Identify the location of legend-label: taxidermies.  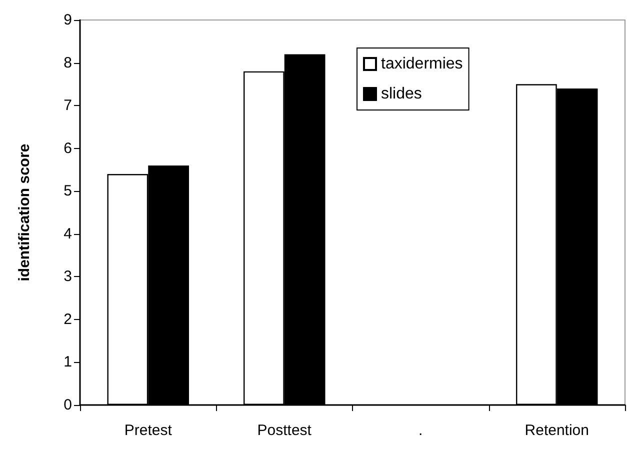
(422, 64).